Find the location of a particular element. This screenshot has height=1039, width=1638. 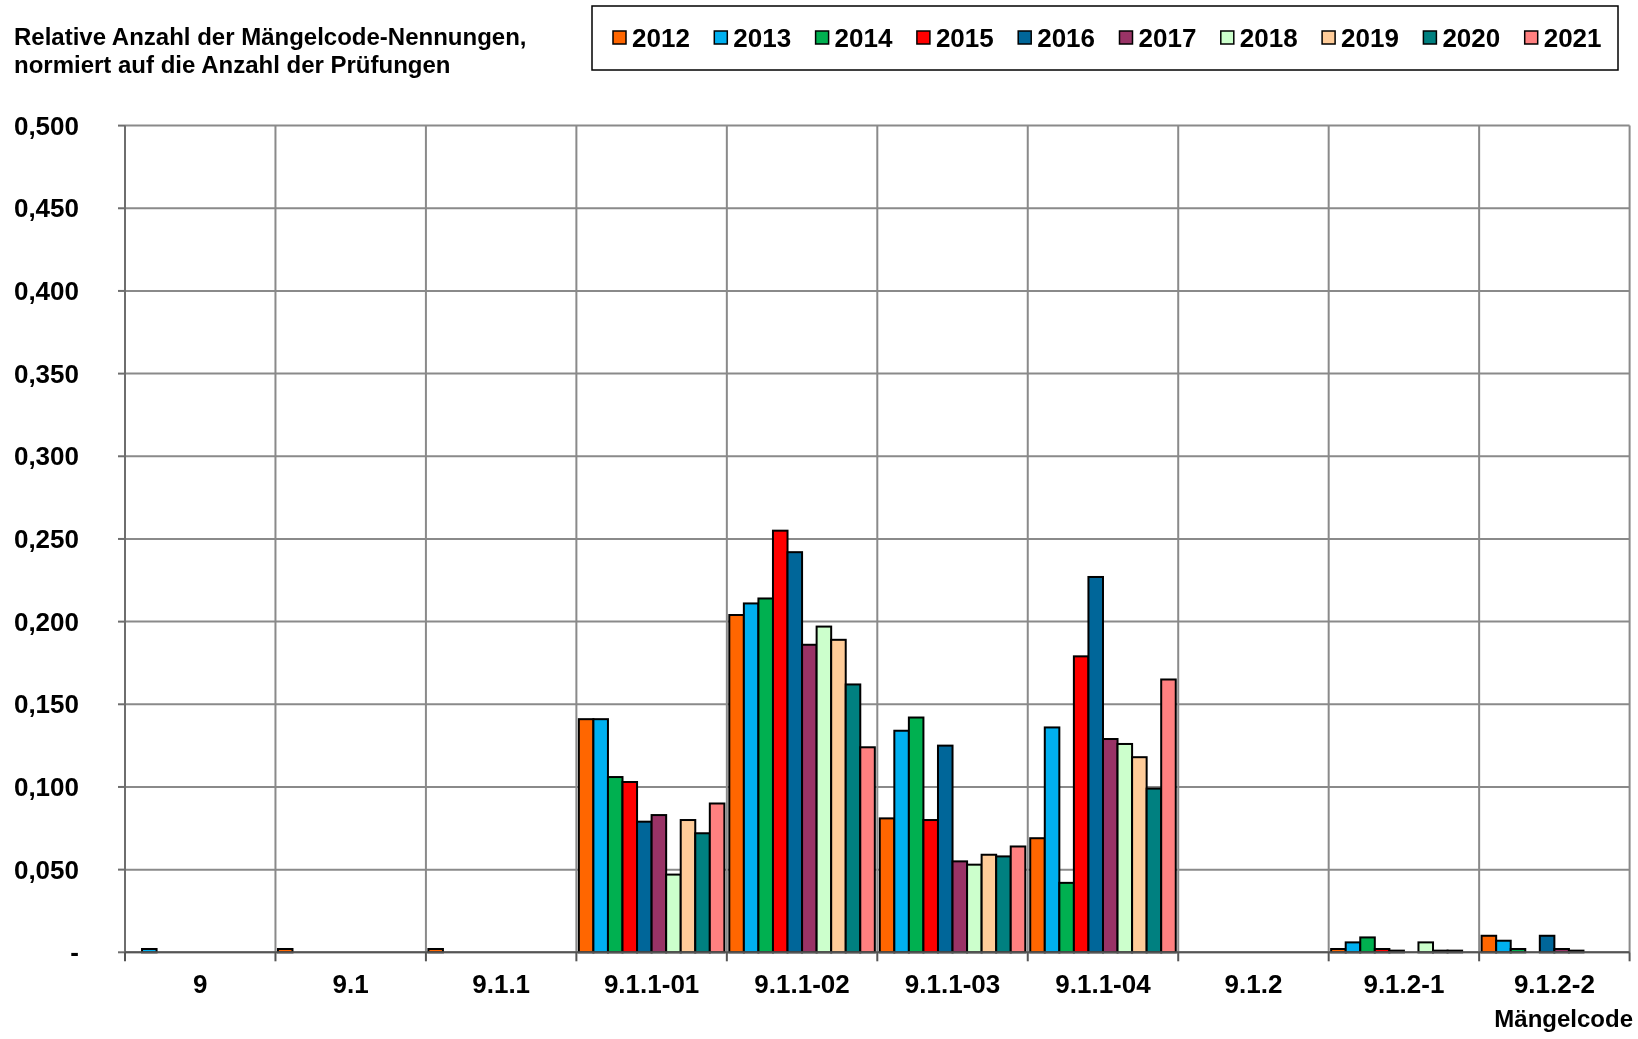

y-axis-title: Relative Anzahl der Mängelcode-Nennungen, normiert auf die Anzahl der Prüfungen is located at coordinates (270, 50).